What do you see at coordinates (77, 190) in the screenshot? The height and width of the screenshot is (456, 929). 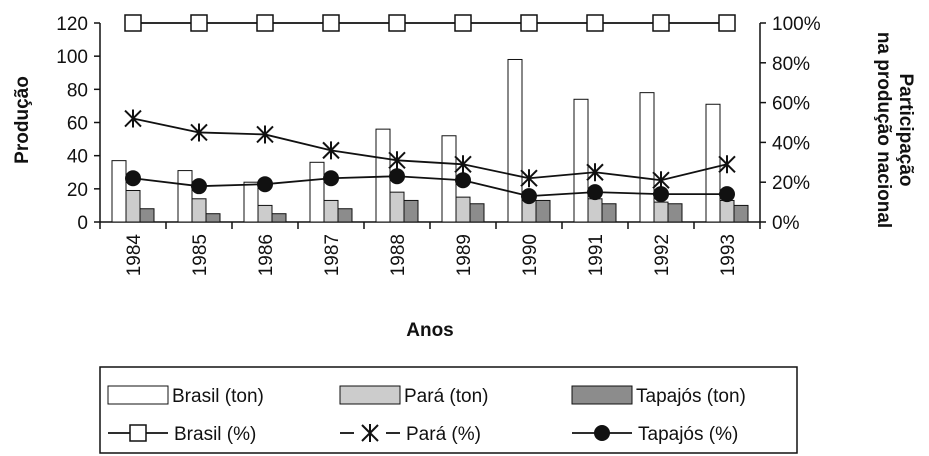 I see `left-tick-label: 20` at bounding box center [77, 190].